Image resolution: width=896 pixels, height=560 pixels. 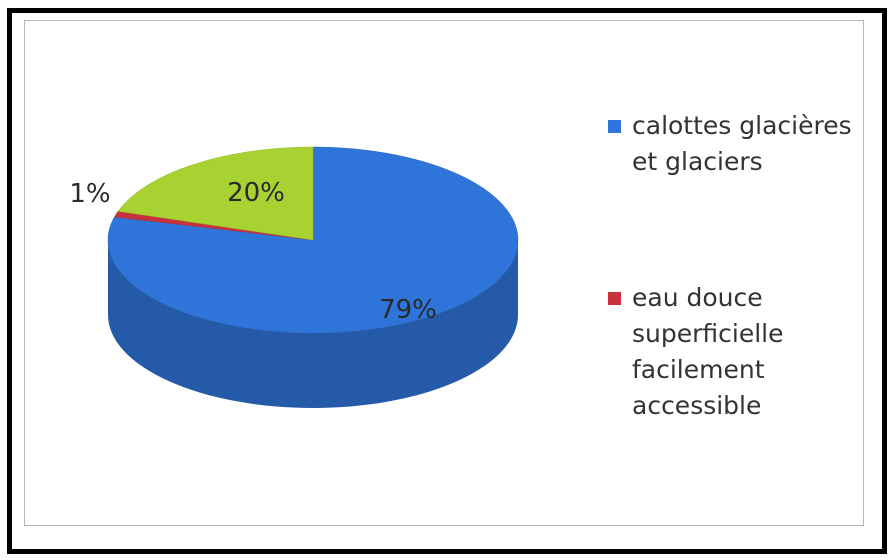 What do you see at coordinates (614, 298) in the screenshot?
I see `legend-swatch-eau-douce` at bounding box center [614, 298].